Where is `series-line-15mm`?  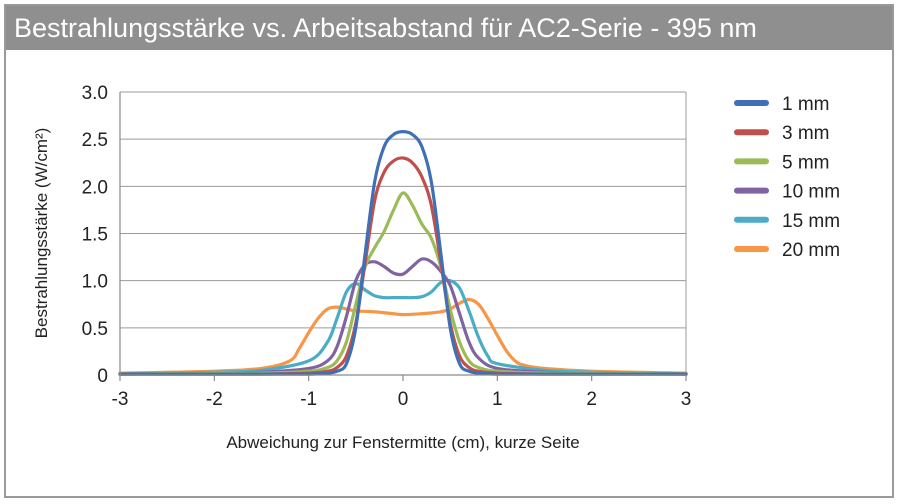 series-line-15mm is located at coordinates (403, 327).